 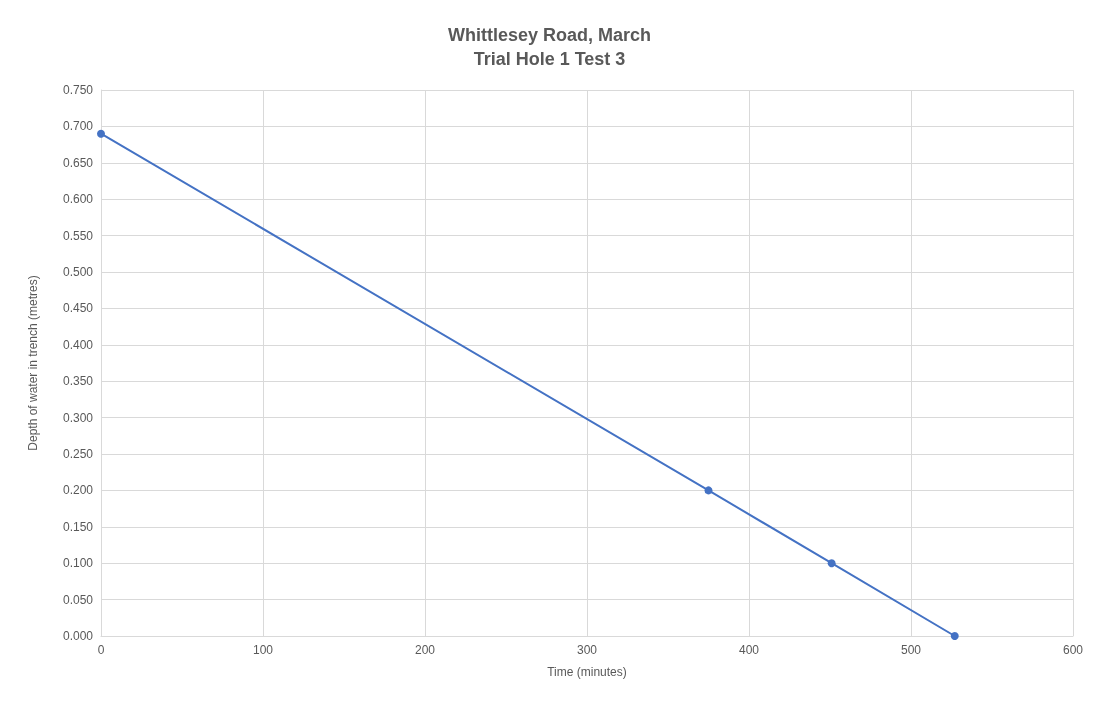 I want to click on y-tick-label: 0.400, so click(x=78, y=344).